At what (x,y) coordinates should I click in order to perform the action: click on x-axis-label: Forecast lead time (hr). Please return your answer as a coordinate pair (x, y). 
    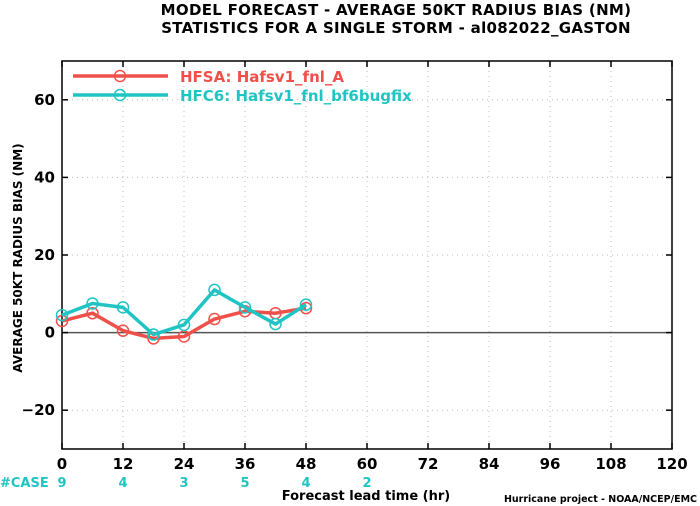
    Looking at the image, I should click on (366, 496).